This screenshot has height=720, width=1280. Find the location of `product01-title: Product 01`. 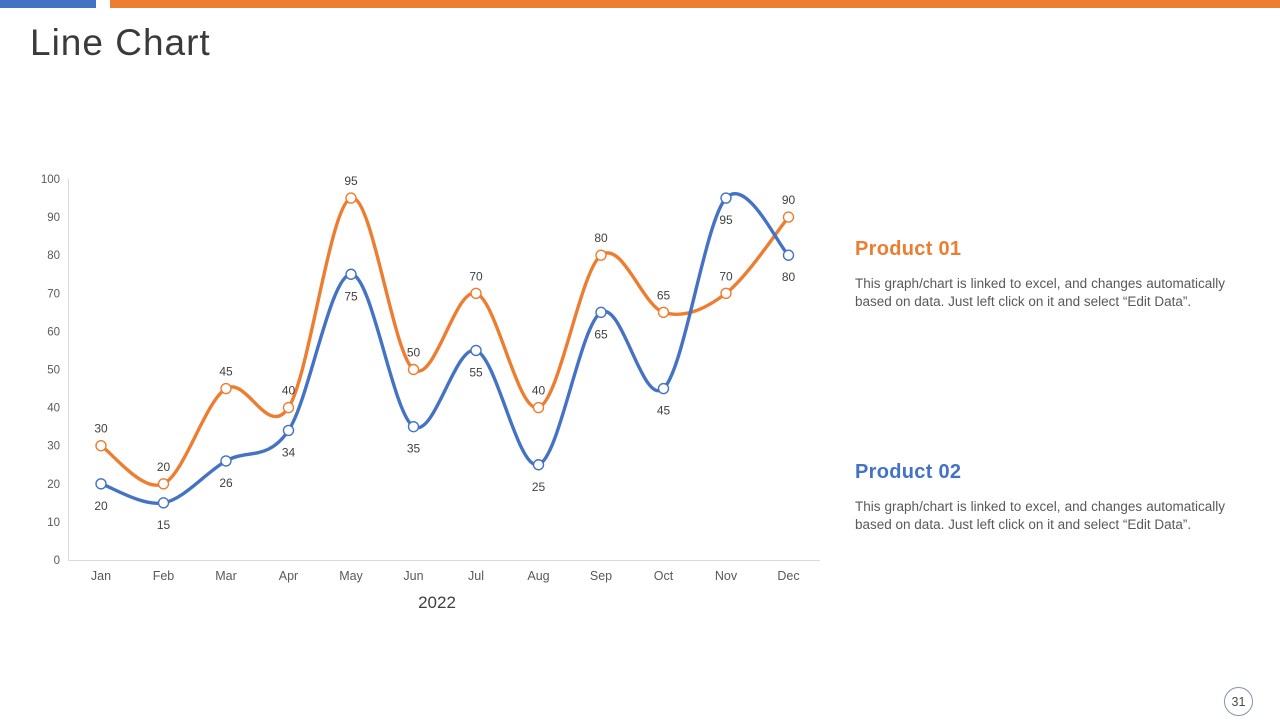

product01-title: Product 01 is located at coordinates (908, 249).